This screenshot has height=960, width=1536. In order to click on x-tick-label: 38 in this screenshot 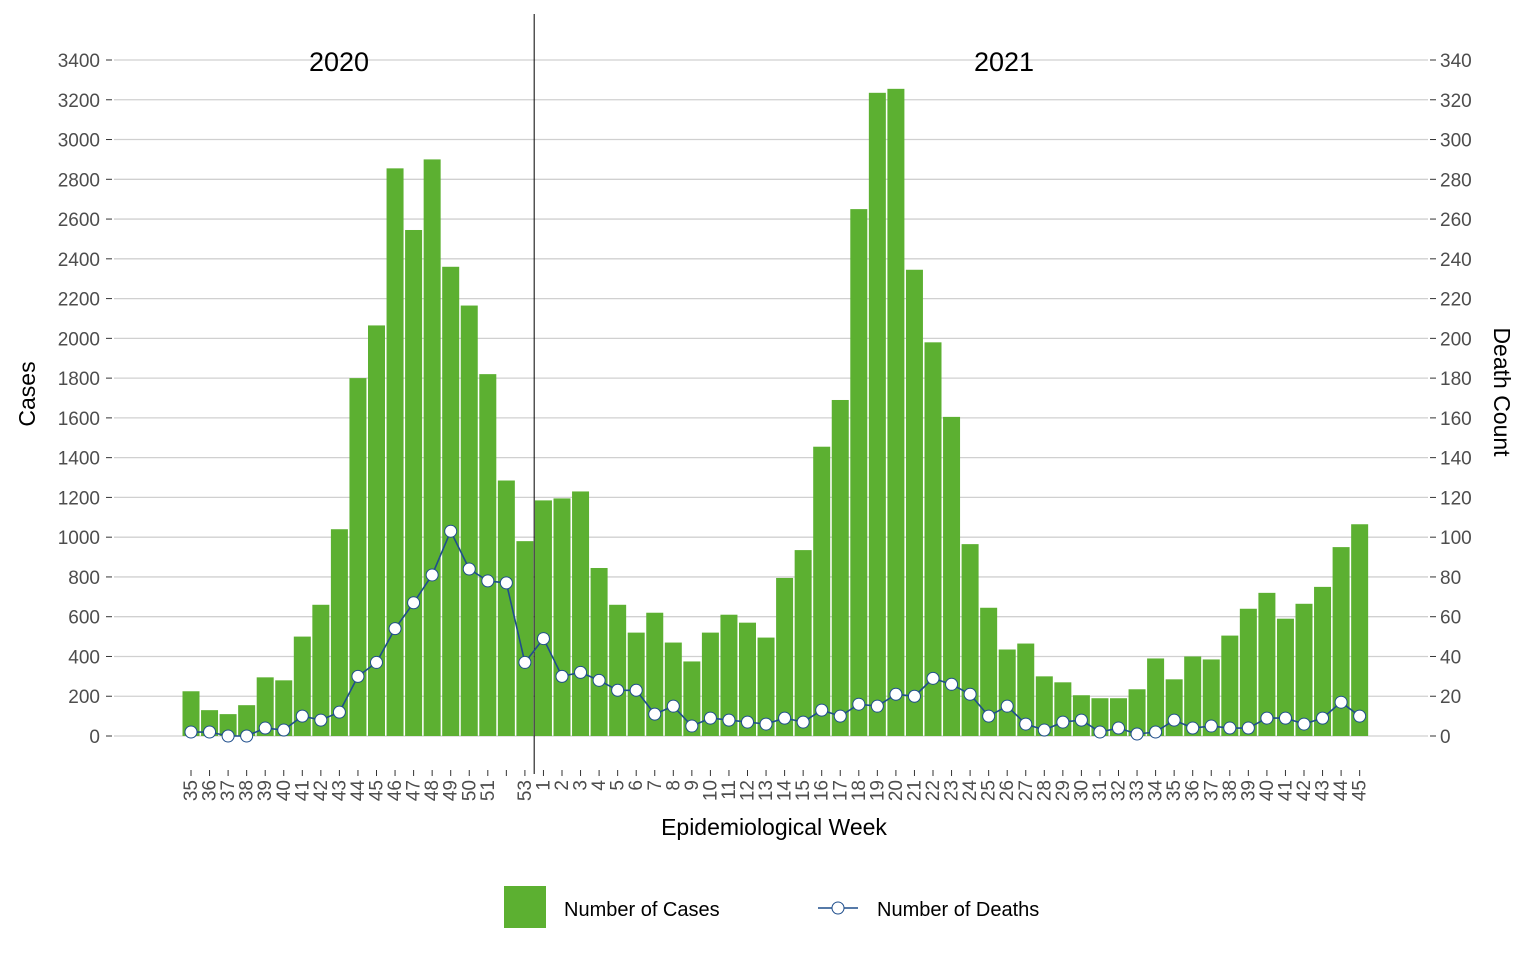, I will do `click(247, 790)`.